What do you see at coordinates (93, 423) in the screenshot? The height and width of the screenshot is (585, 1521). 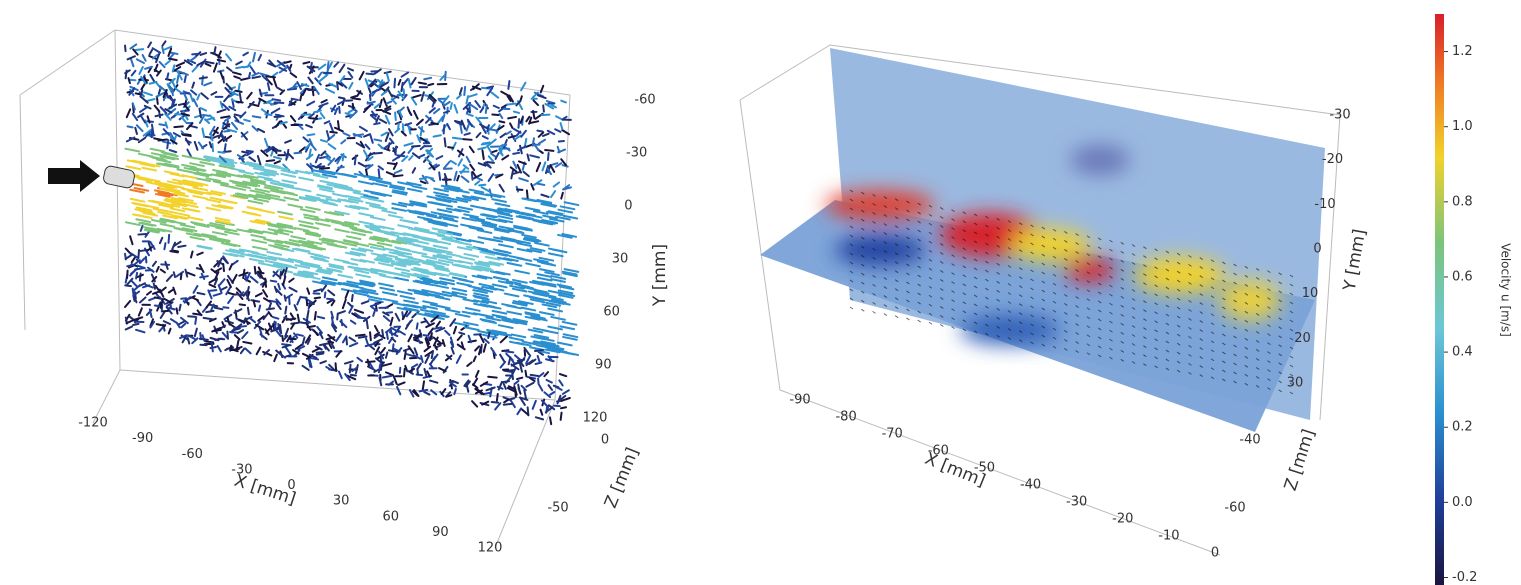 I see `tick-label: -120` at bounding box center [93, 423].